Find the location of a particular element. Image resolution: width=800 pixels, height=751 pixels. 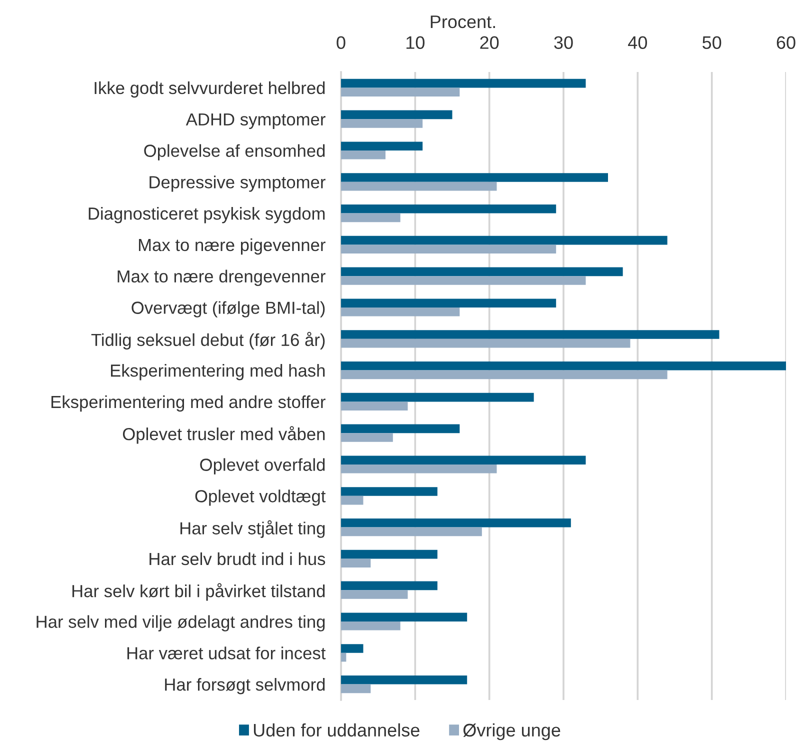

y-tick-label: Oplevelse af ensomhed is located at coordinates (234, 152).